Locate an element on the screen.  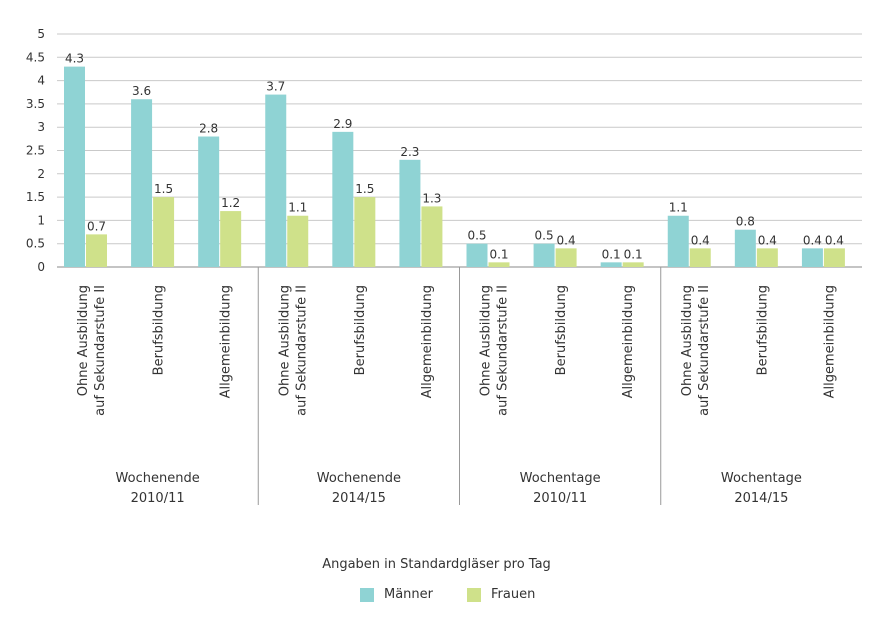
y-tick-label: 3 is located at coordinates (41, 127).